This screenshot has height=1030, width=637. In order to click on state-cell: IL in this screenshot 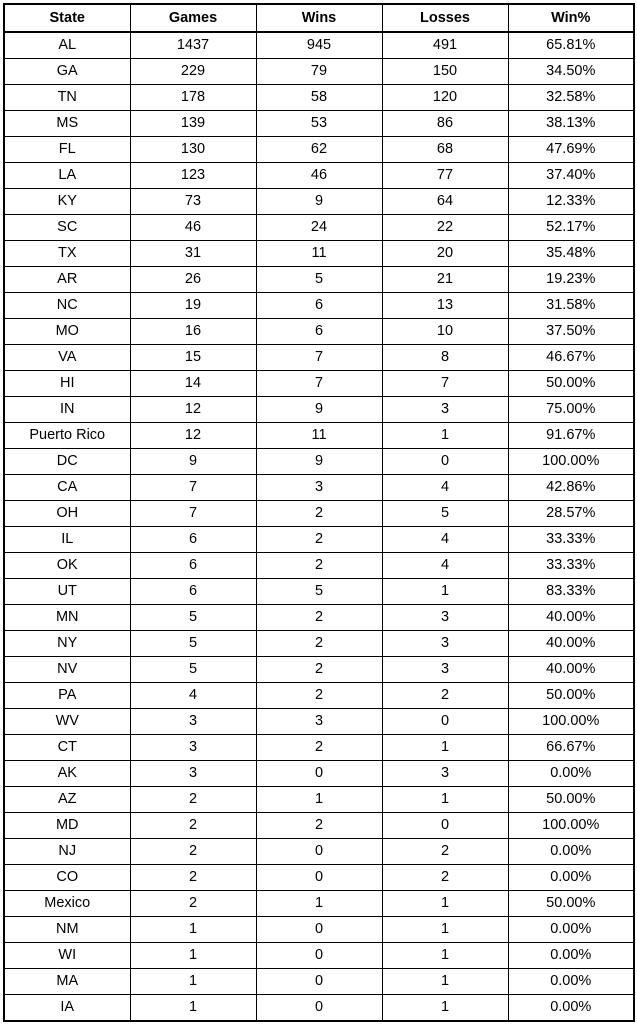, I will do `click(67, 539)`.